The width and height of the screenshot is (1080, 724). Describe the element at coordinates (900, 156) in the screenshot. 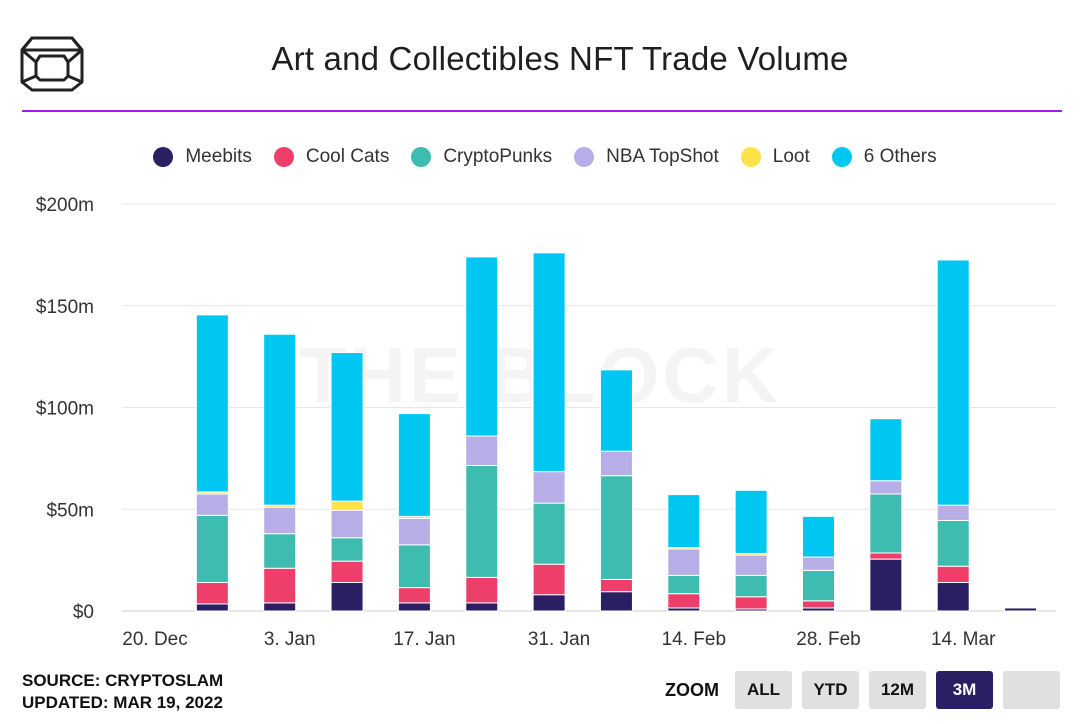

I see `legend-label: 6 Others` at that location.